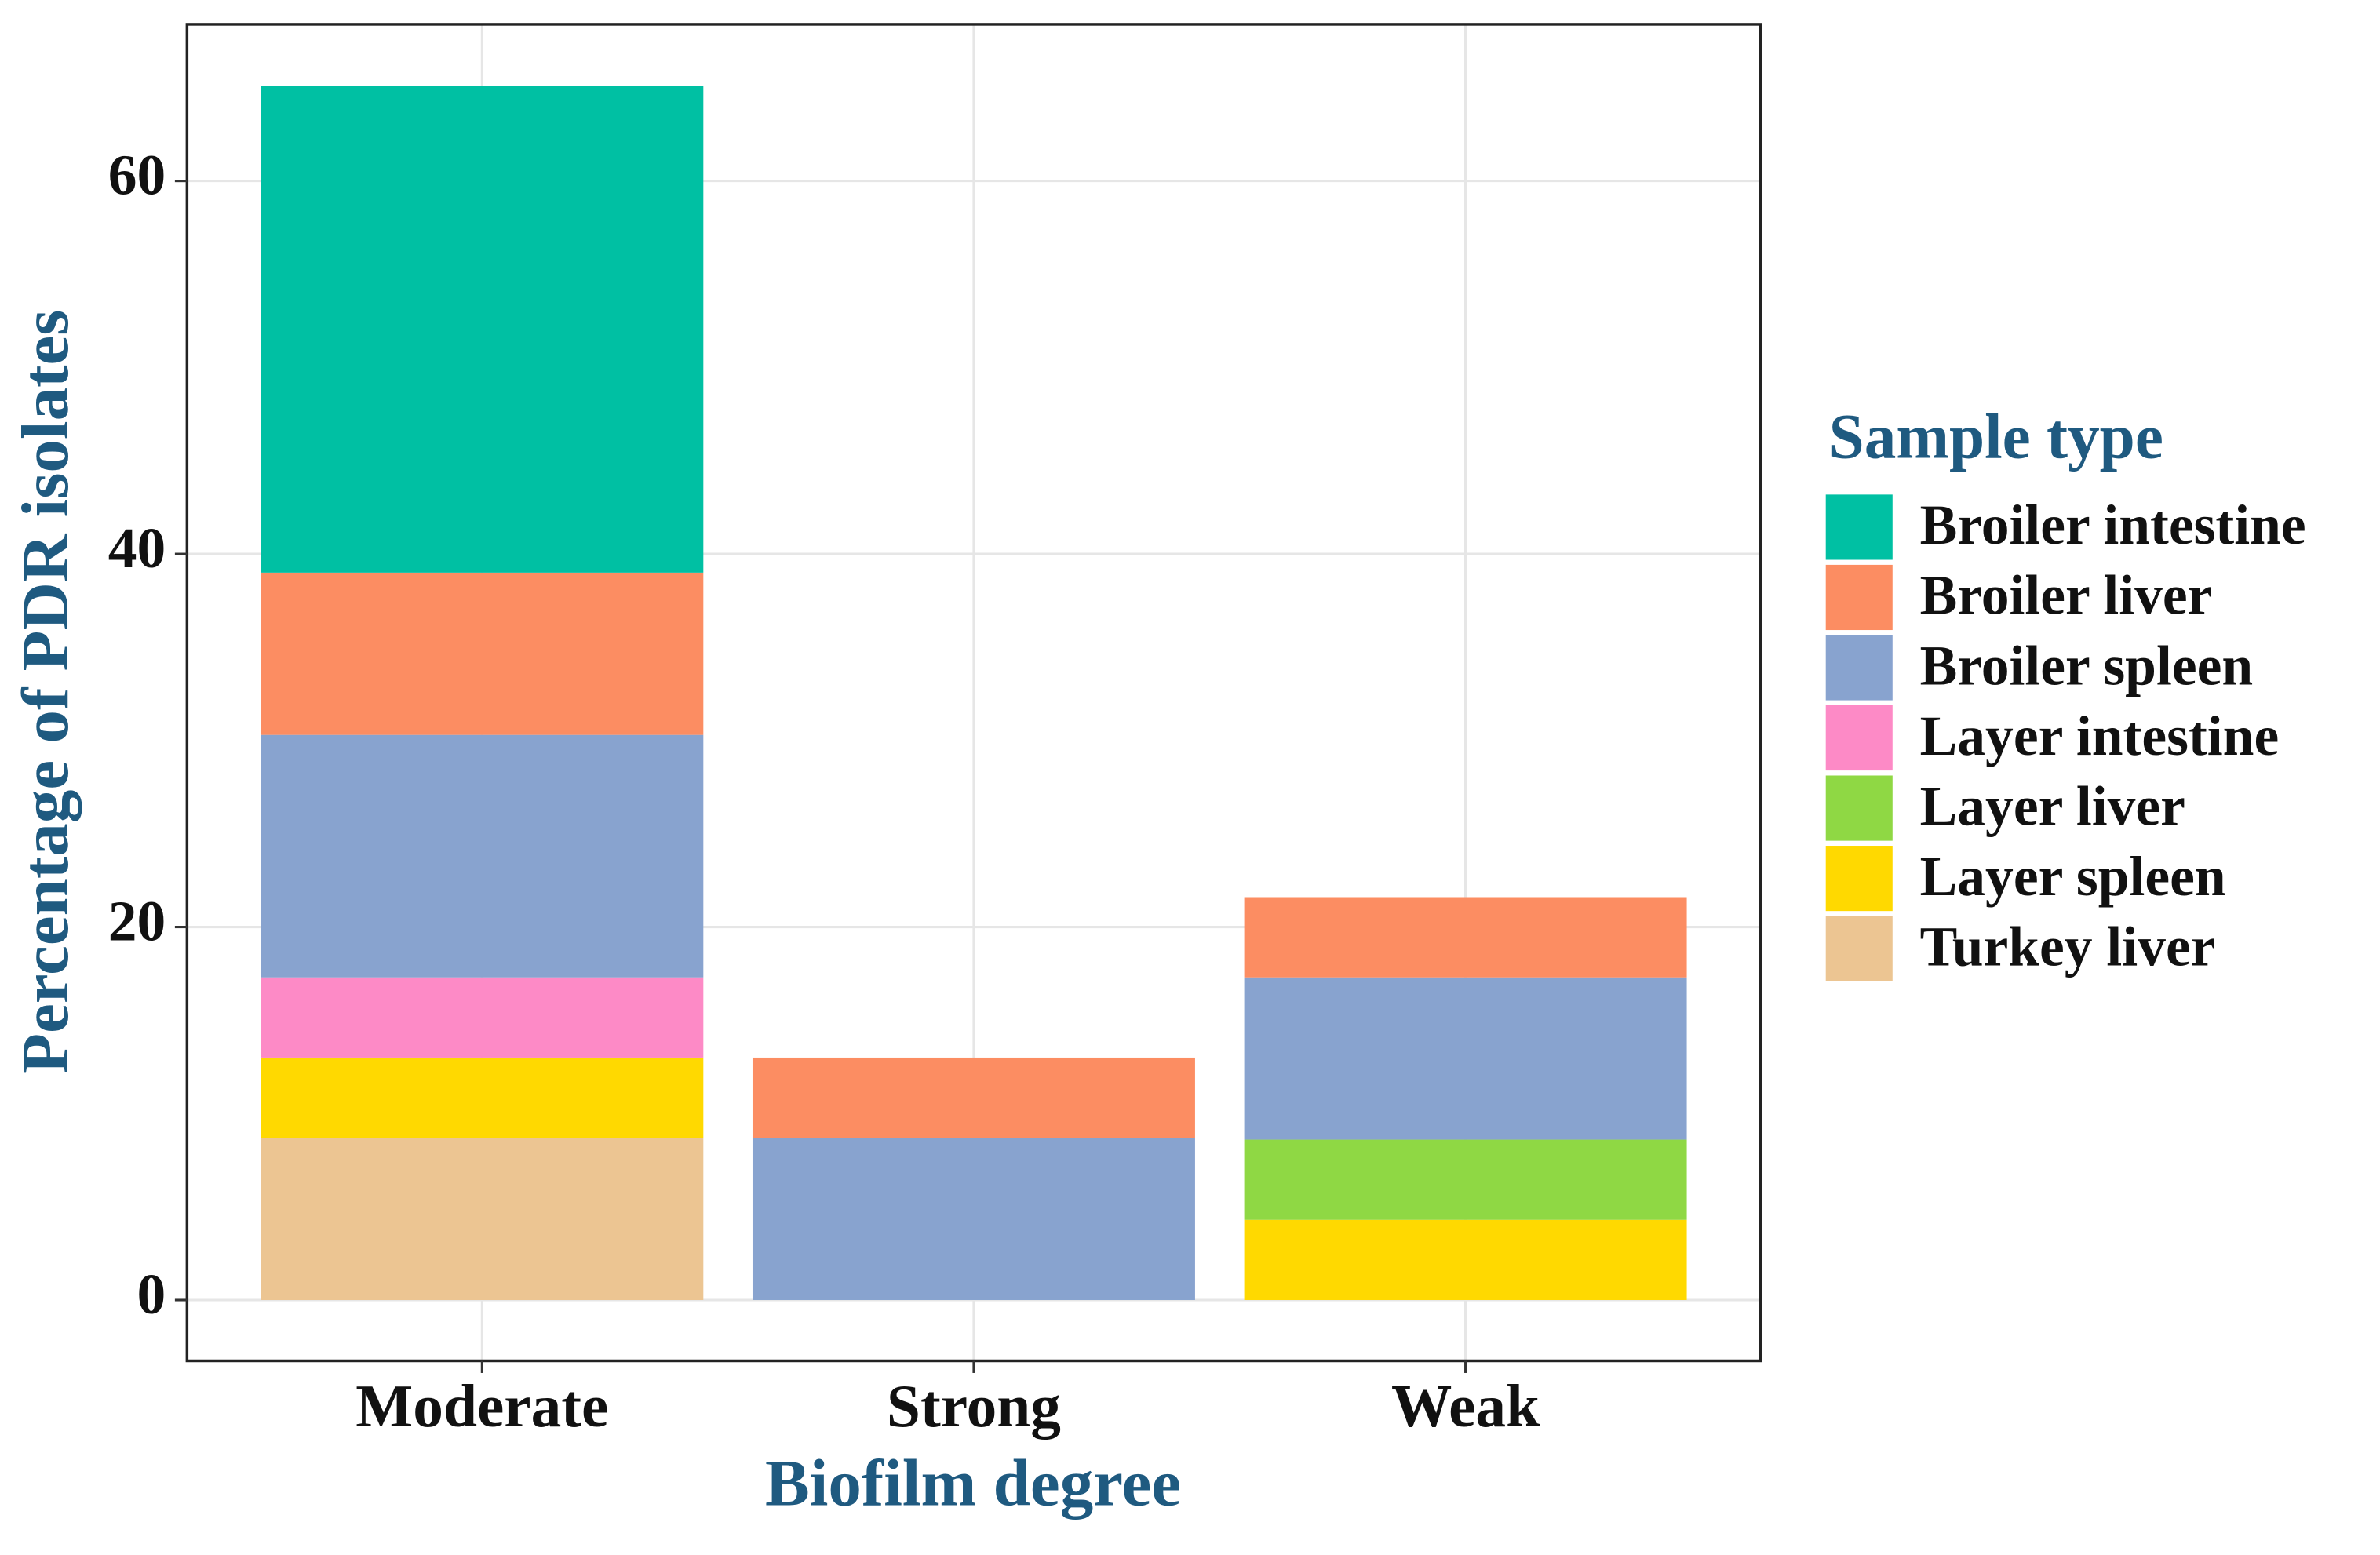 This screenshot has height=1555, width=2380. Describe the element at coordinates (45, 692) in the screenshot. I see `y-axis-title: Percentage of PDR isolates` at that location.